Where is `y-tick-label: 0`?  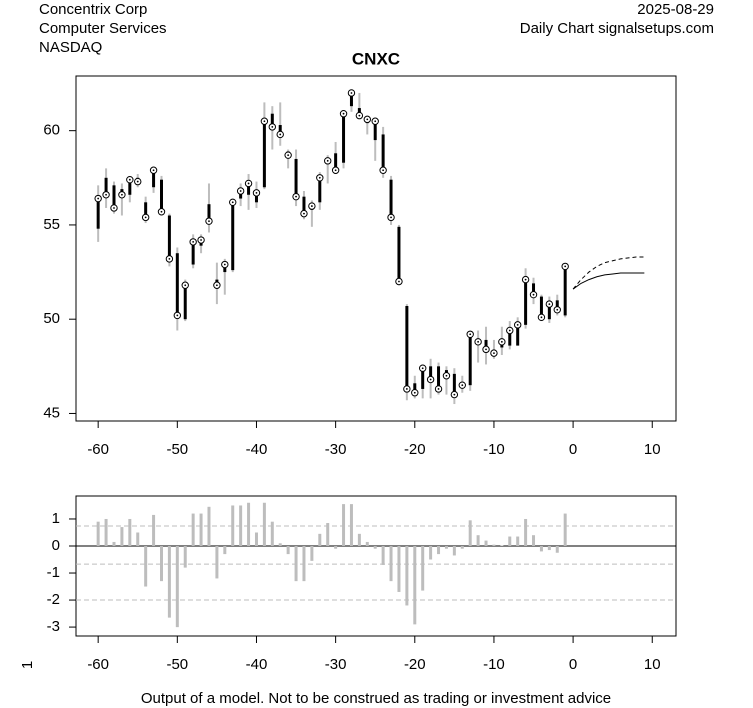
y-tick-label: 0 is located at coordinates (56, 545).